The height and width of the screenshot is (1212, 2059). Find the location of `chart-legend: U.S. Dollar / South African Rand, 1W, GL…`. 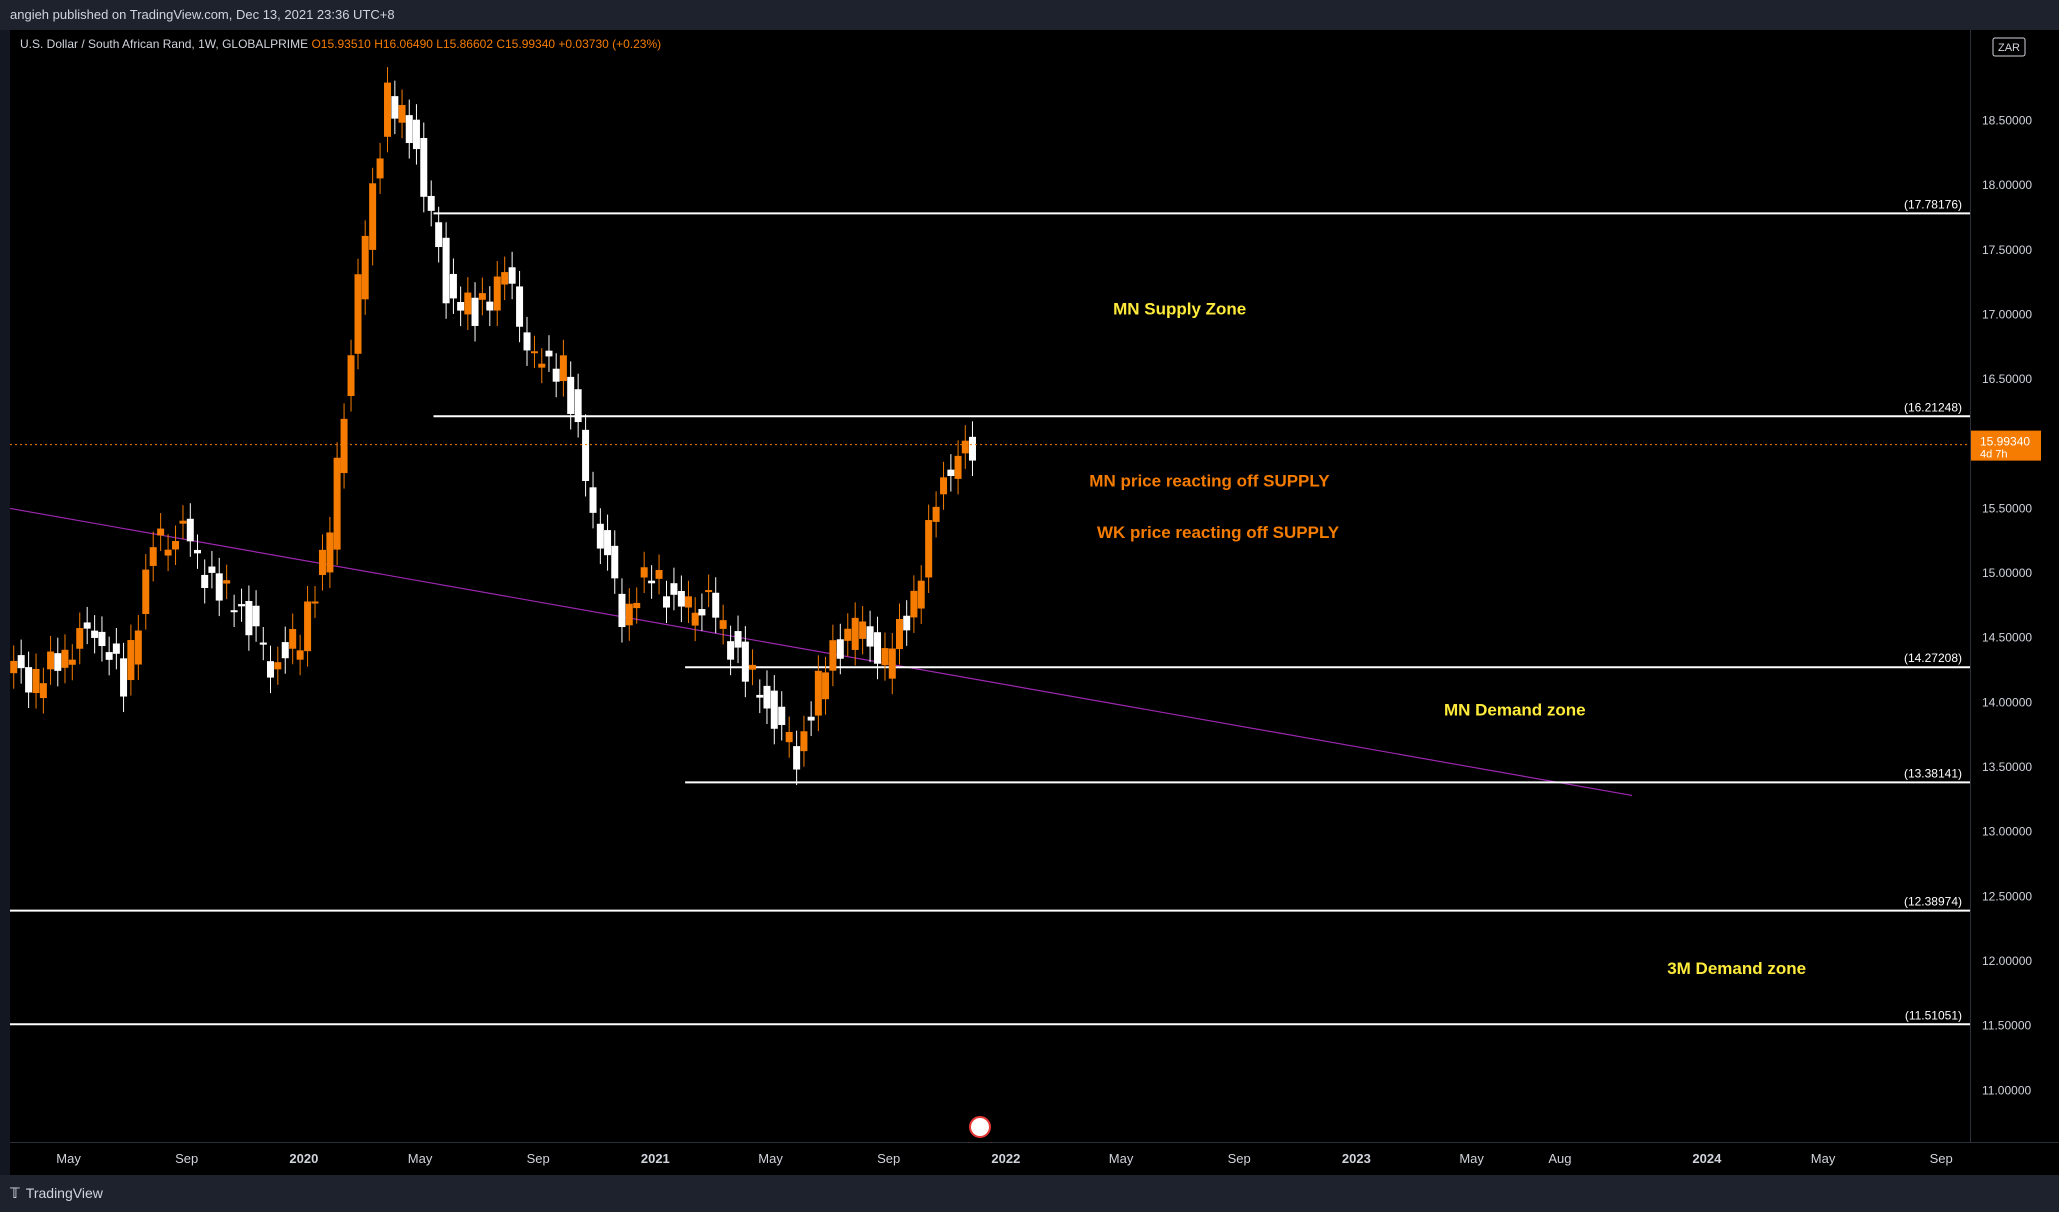

chart-legend: U.S. Dollar / South African Rand, 1W, GL… is located at coordinates (340, 44).